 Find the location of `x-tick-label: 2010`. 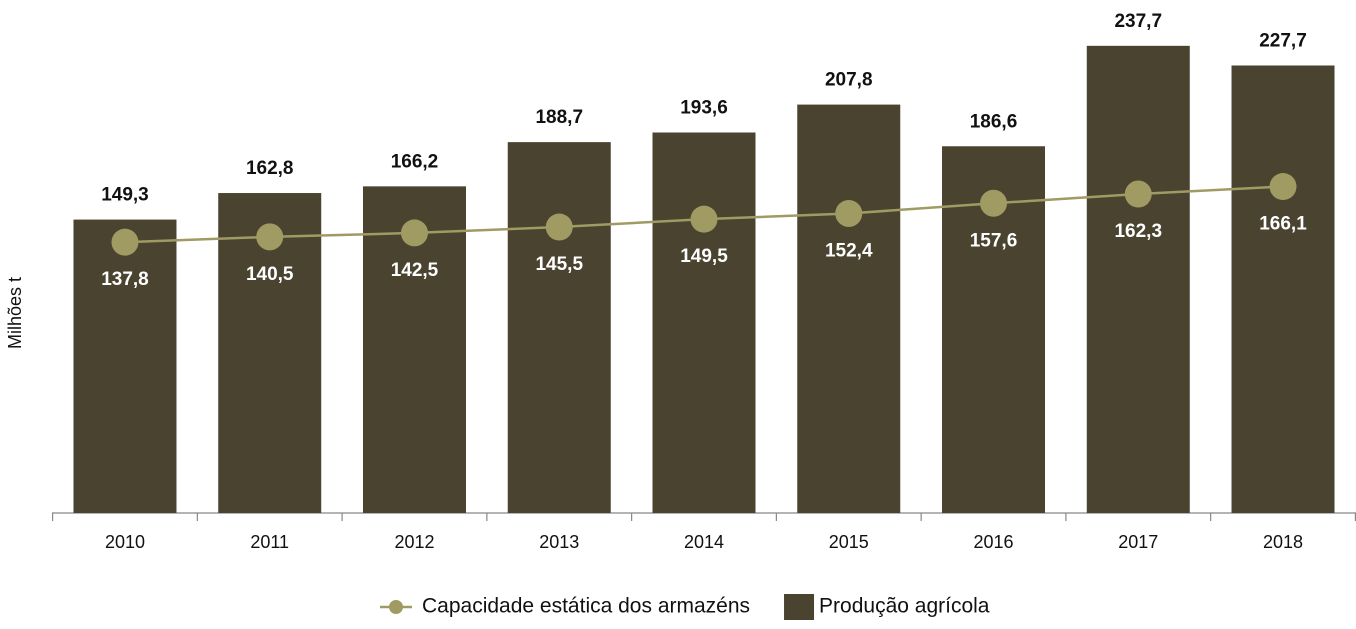

x-tick-label: 2010 is located at coordinates (125, 542).